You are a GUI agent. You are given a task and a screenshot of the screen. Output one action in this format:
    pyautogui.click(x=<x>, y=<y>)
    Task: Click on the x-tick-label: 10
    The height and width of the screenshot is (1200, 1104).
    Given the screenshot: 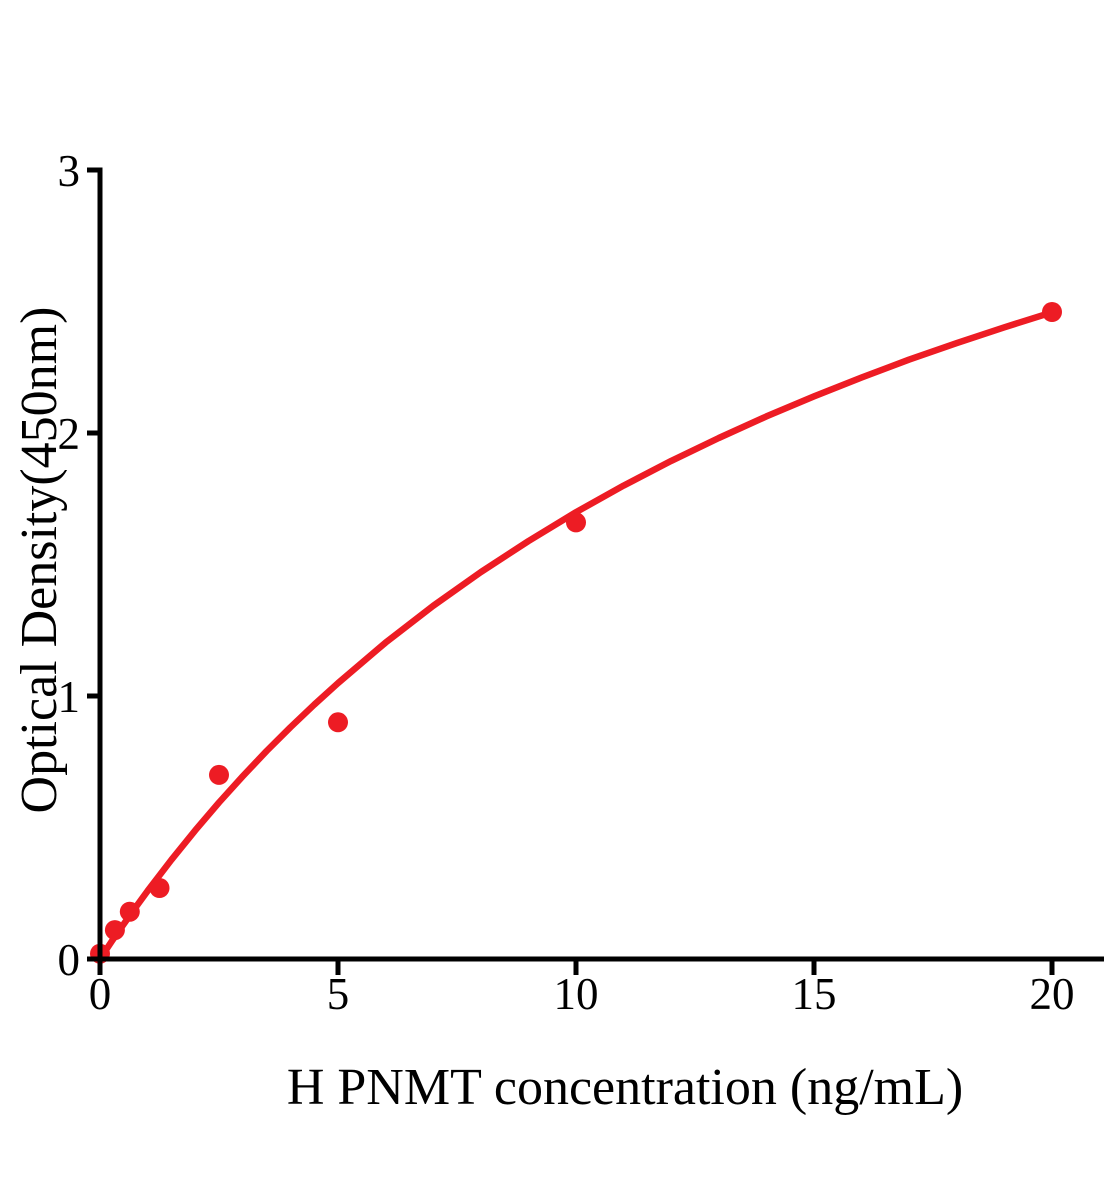 What is the action you would take?
    pyautogui.click(x=576, y=994)
    